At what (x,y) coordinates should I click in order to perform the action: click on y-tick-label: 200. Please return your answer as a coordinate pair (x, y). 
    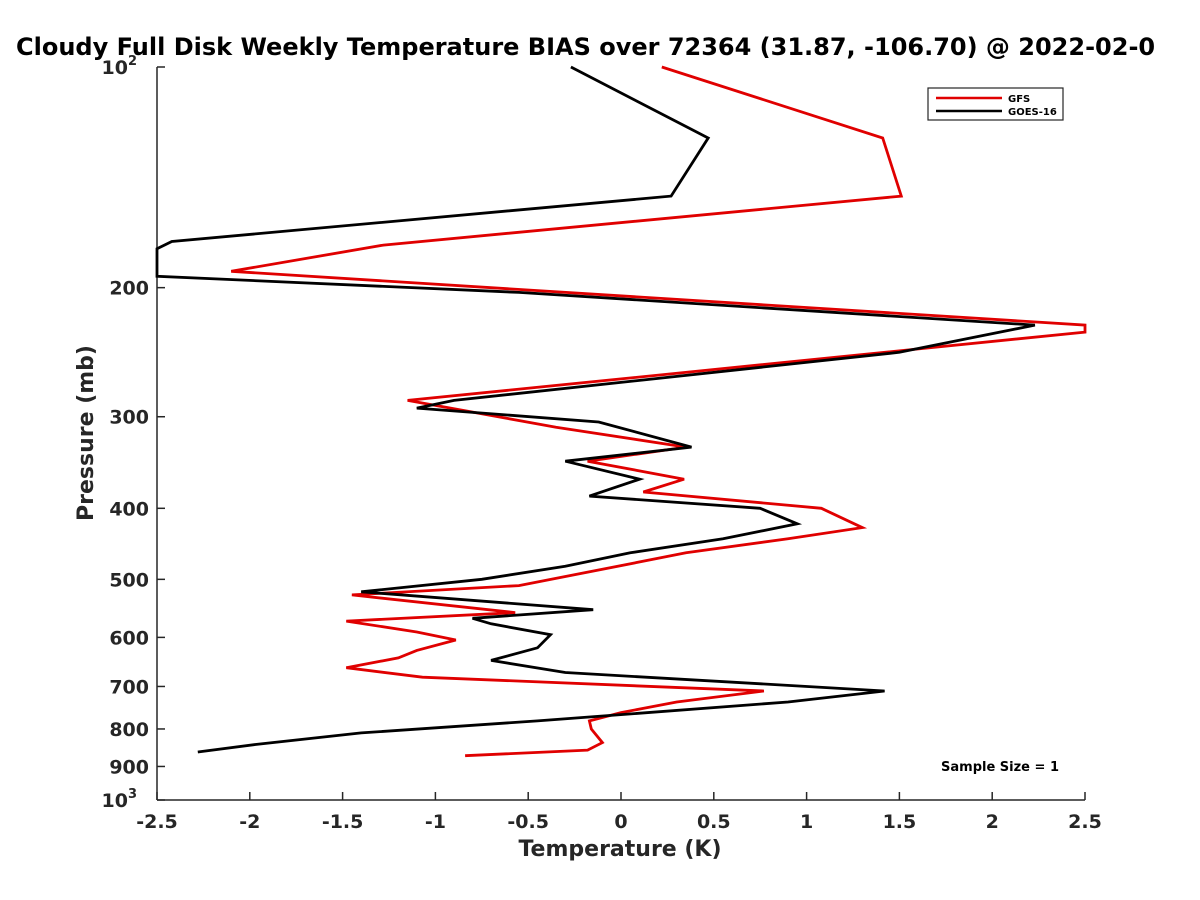
    Looking at the image, I should click on (129, 289).